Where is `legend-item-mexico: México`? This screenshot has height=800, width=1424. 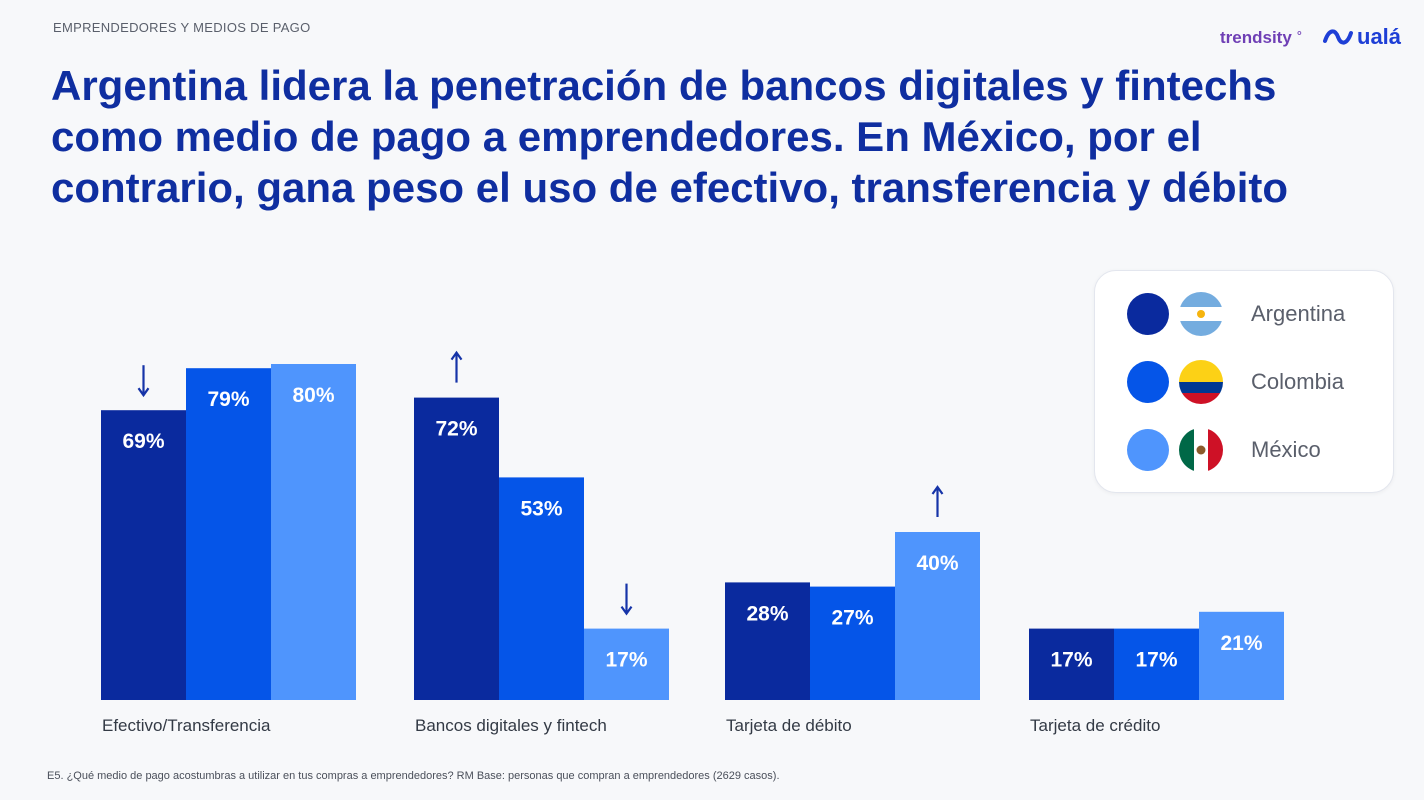
legend-item-mexico: México is located at coordinates (1224, 450).